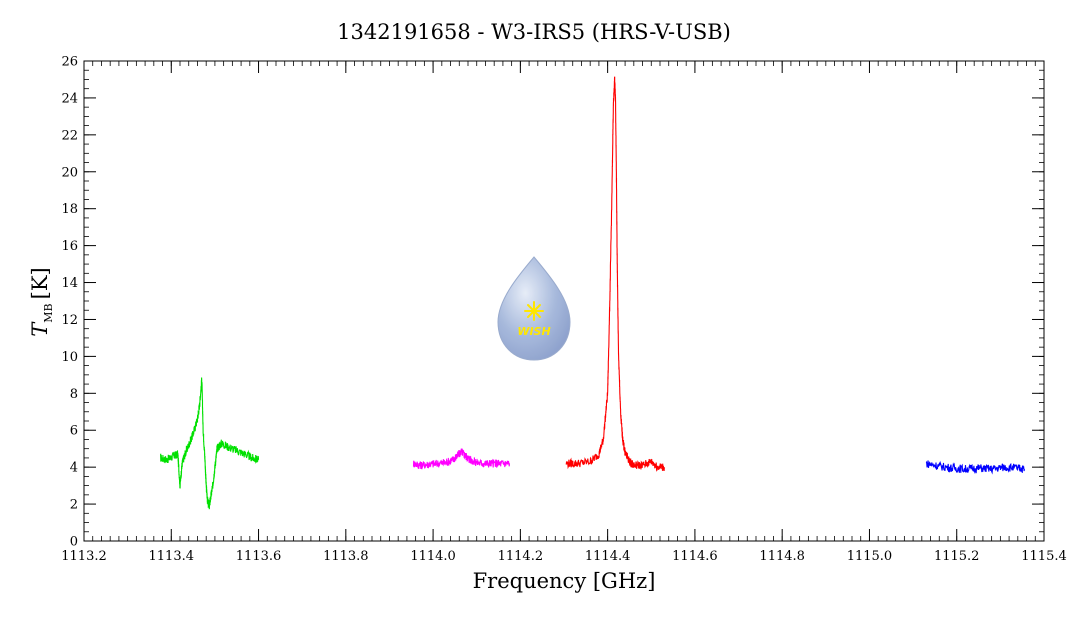  Describe the element at coordinates (69, 320) in the screenshot. I see `y-tick-label: 12` at that location.